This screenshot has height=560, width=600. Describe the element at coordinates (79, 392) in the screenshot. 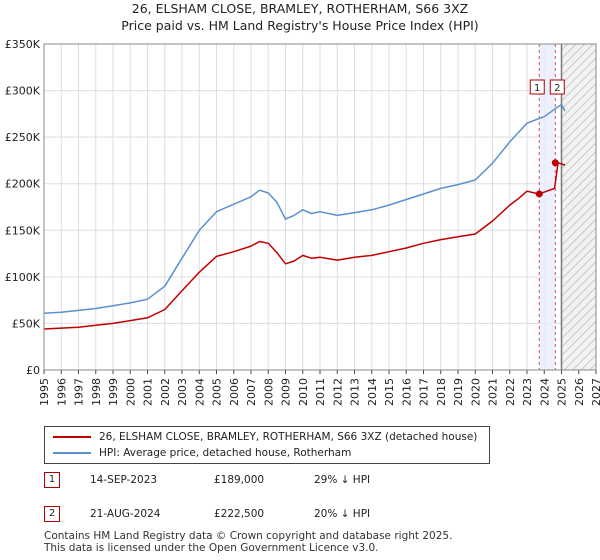

I see `x-tick-label: 1997` at that location.